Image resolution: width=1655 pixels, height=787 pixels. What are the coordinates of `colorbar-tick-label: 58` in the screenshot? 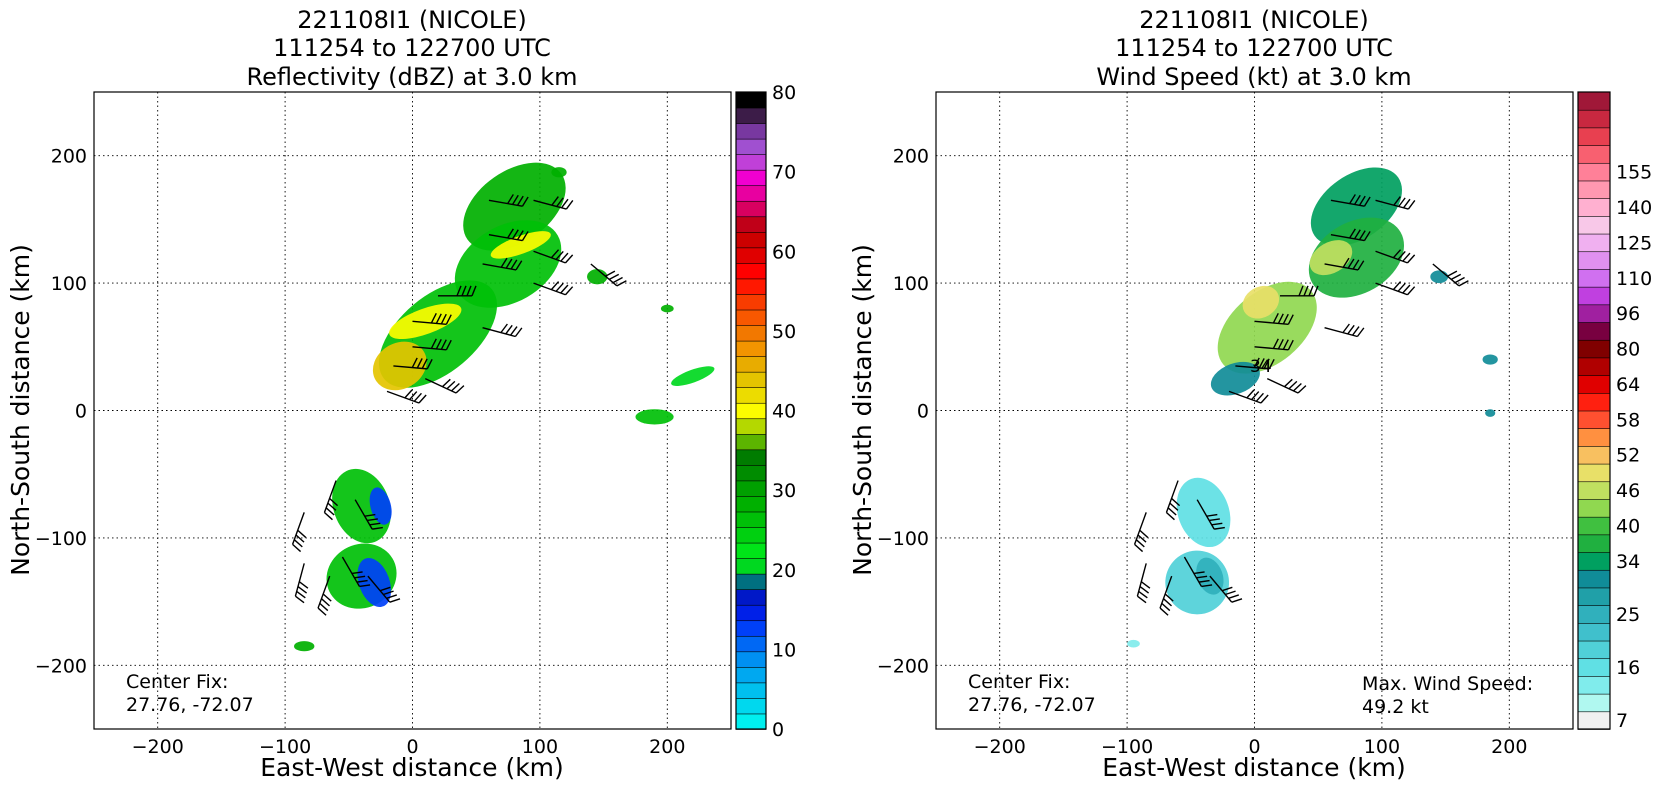 It's located at (1628, 420).